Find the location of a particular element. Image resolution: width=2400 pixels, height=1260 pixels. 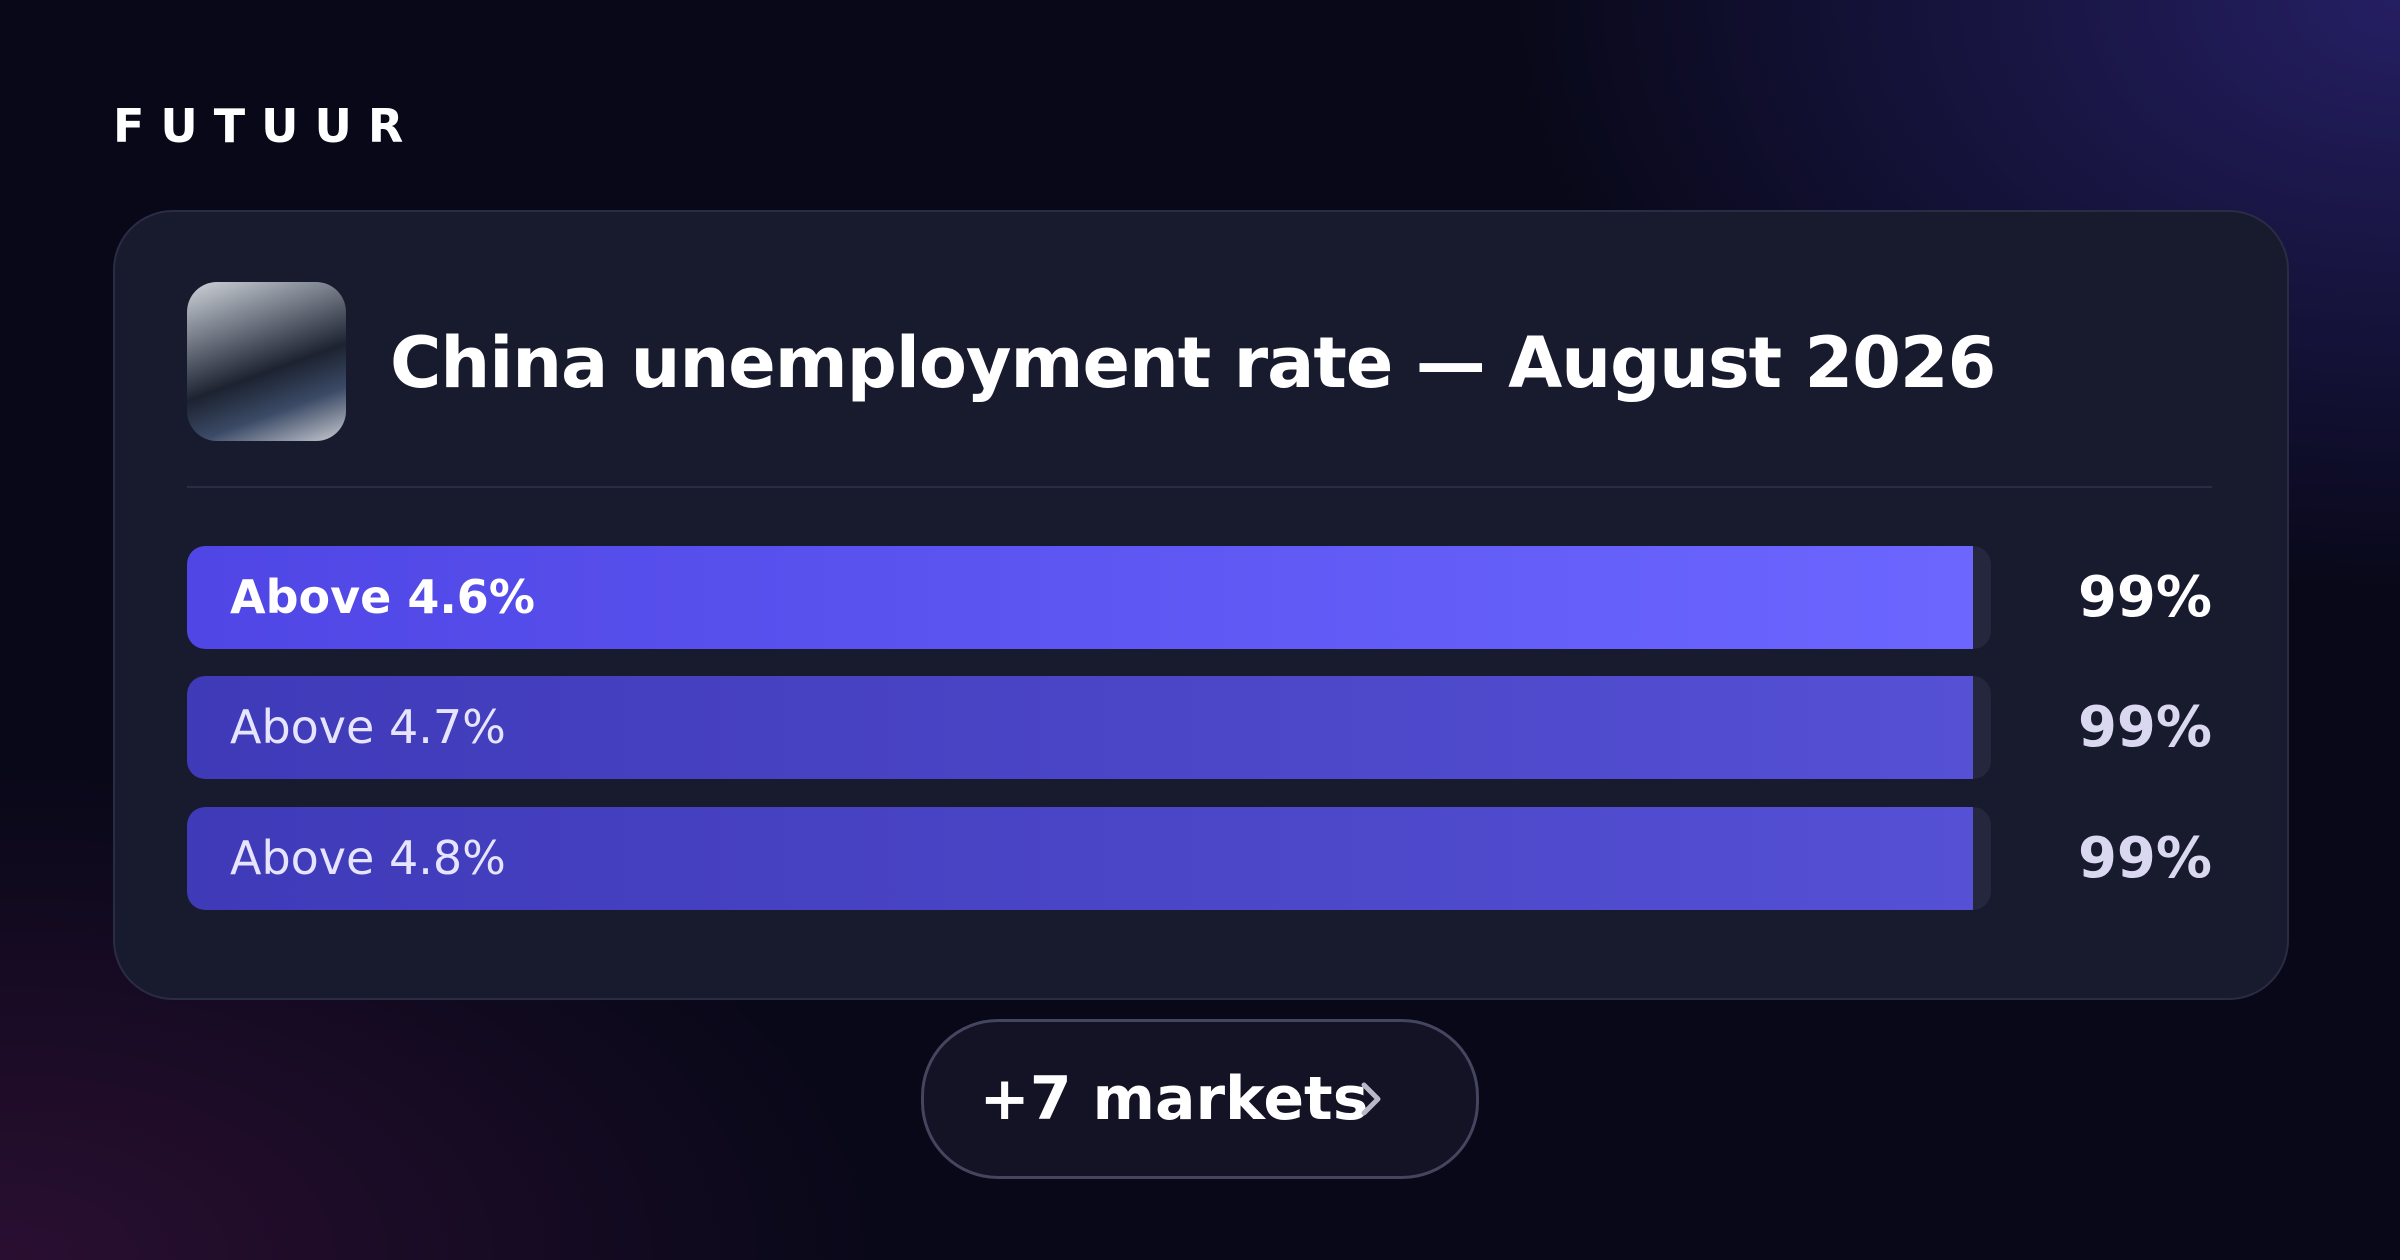

outcome-label: Above 4.6% is located at coordinates (382, 597).